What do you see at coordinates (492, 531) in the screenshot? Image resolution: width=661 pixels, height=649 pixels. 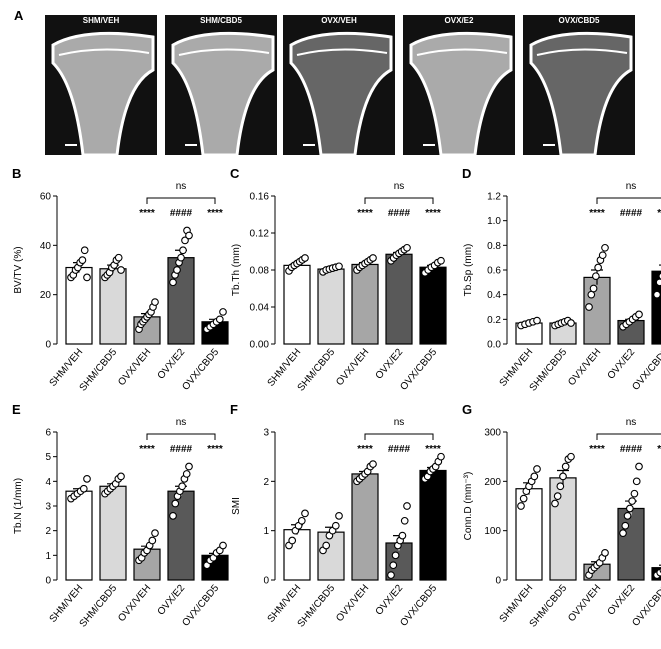 I see `y-tick-label: 100` at bounding box center [492, 531].